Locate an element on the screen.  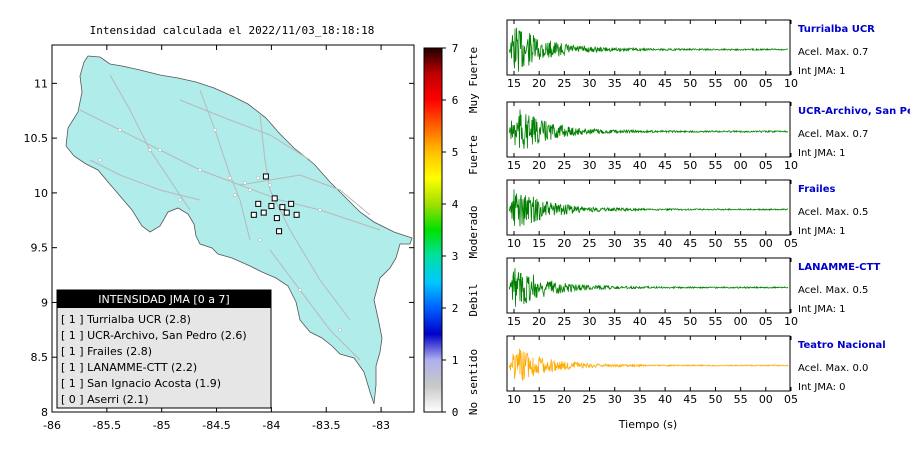
map-y-tick-label: 10.5 is located at coordinates (36, 138).